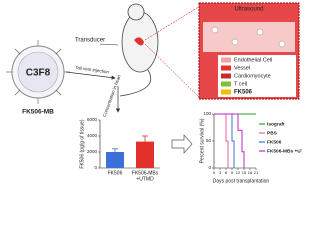 This screenshot has width=320, height=240. Describe the element at coordinates (226, 172) in the screenshot. I see `x-tick-label: 6` at that location.